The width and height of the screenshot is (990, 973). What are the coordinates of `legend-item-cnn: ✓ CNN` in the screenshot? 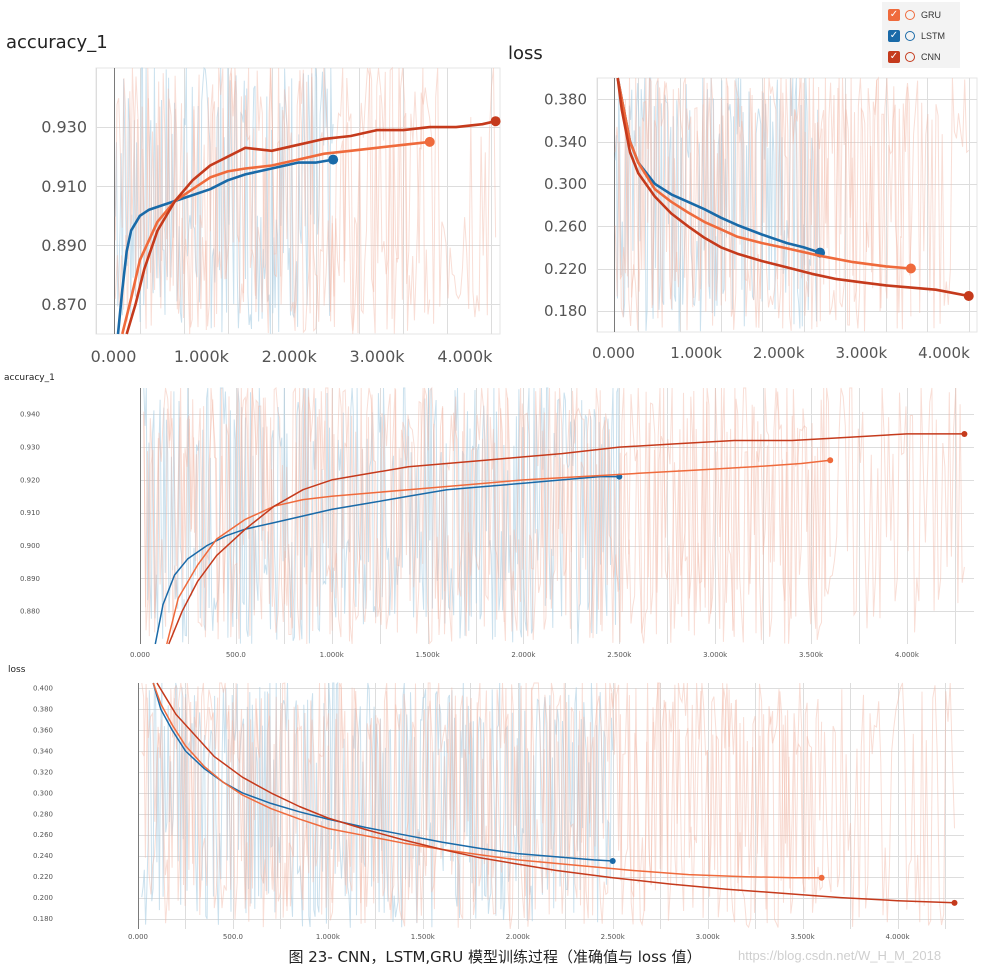 It's located at (914, 57).